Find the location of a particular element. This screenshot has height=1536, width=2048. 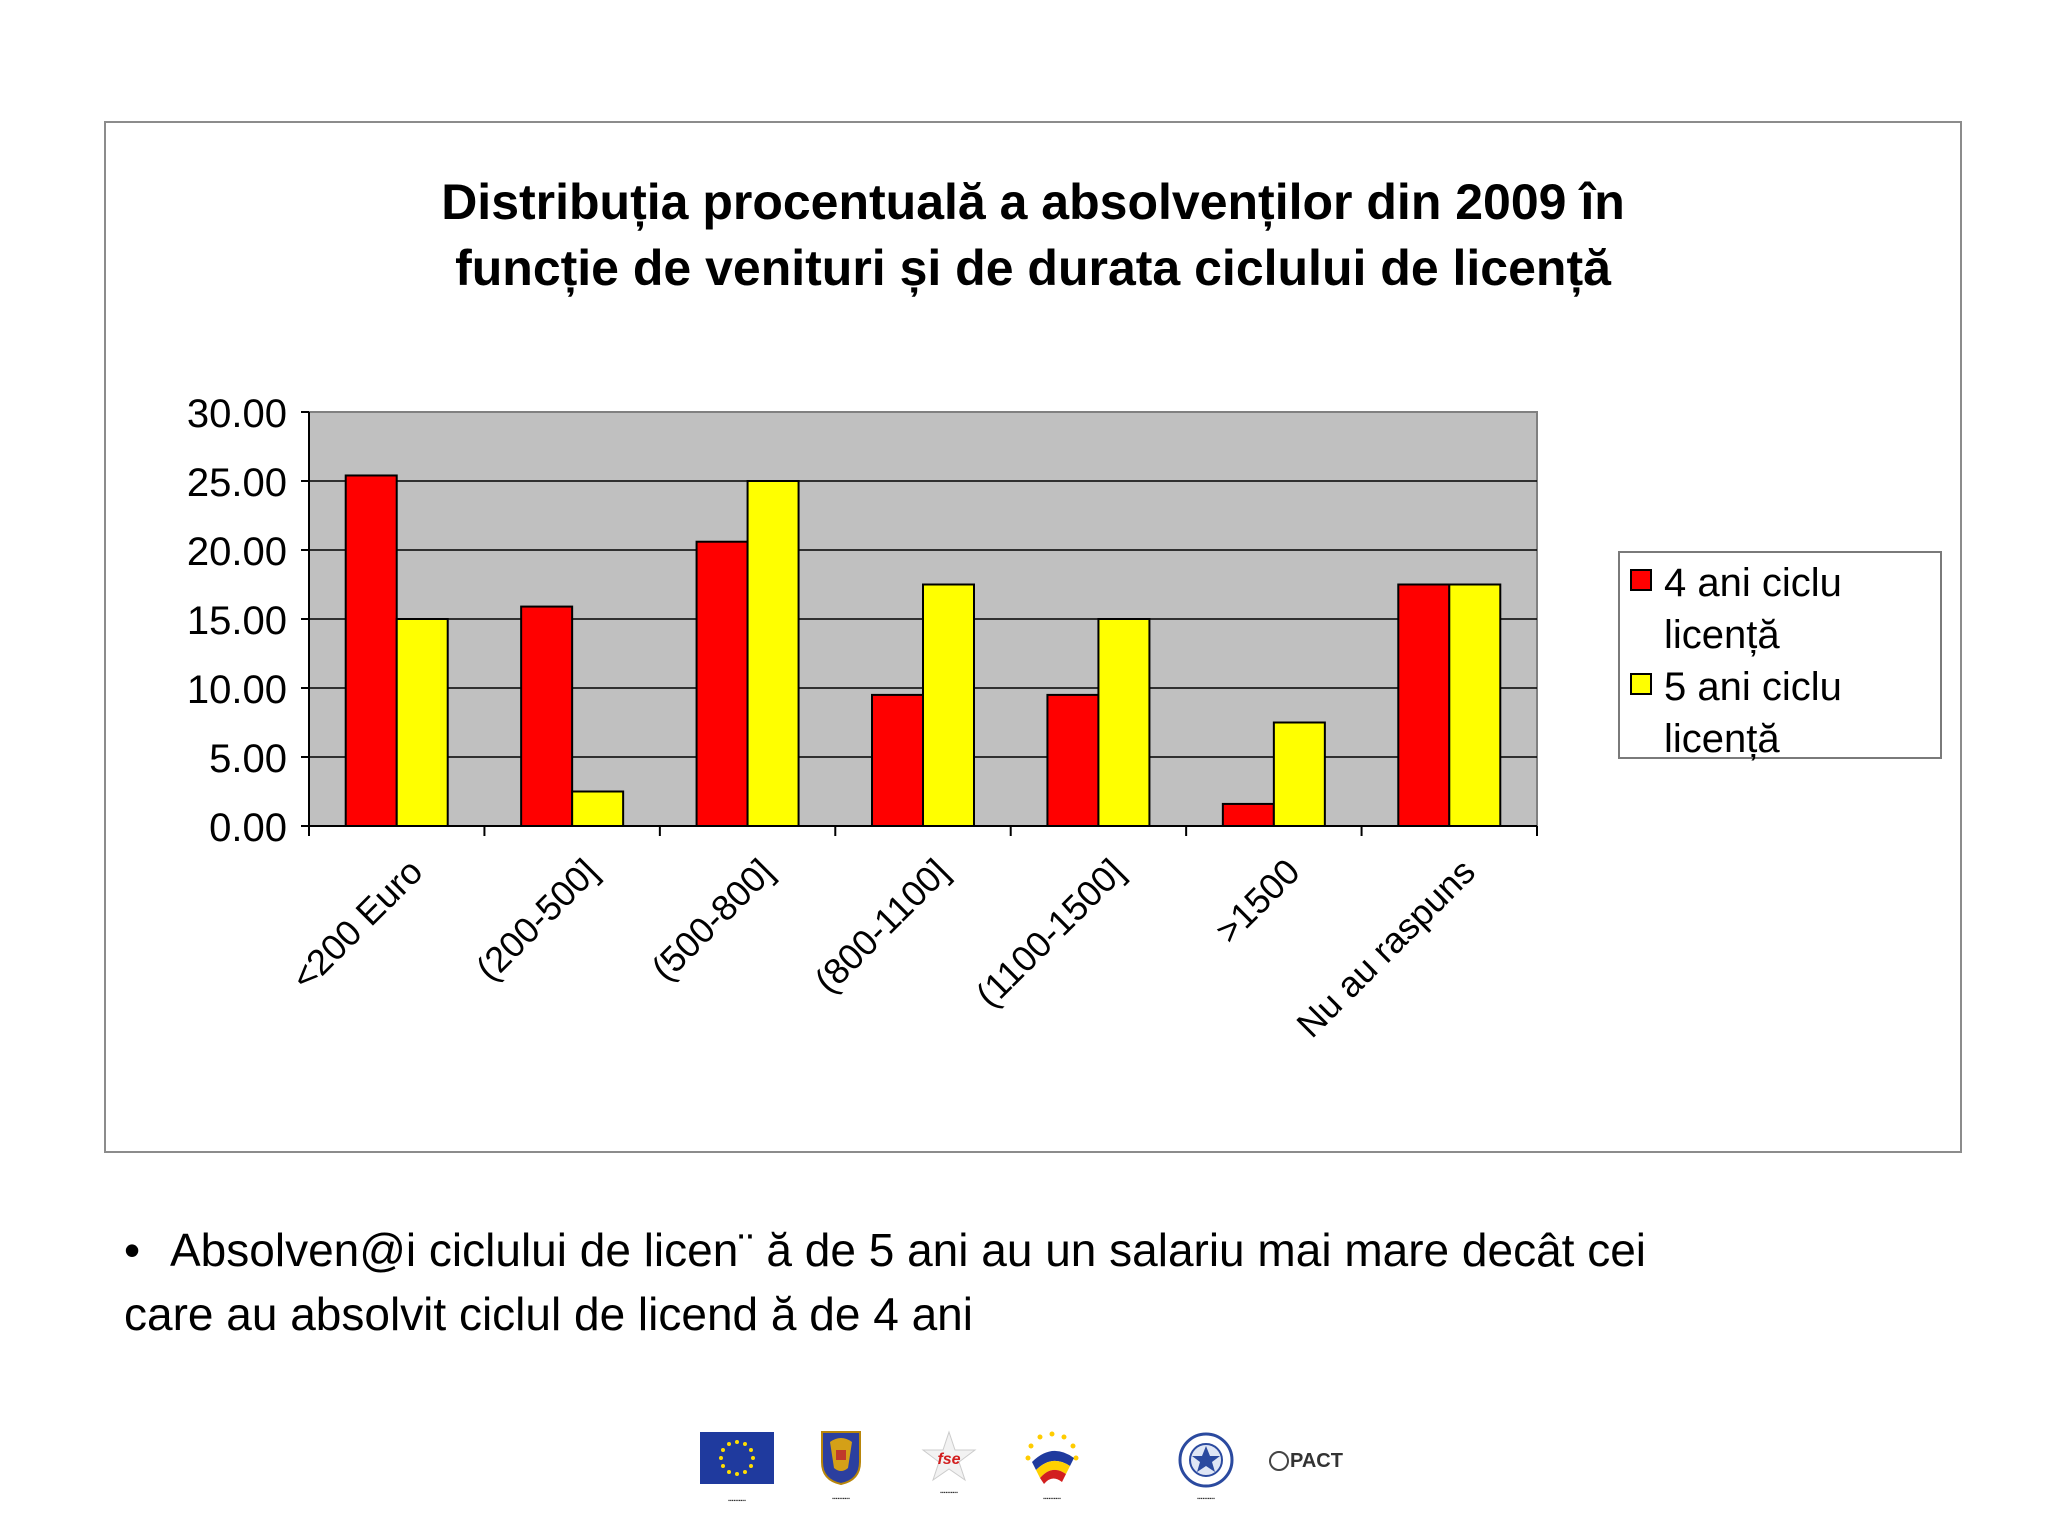

x-tick-label: (500-800] is located at coordinates (712, 920).